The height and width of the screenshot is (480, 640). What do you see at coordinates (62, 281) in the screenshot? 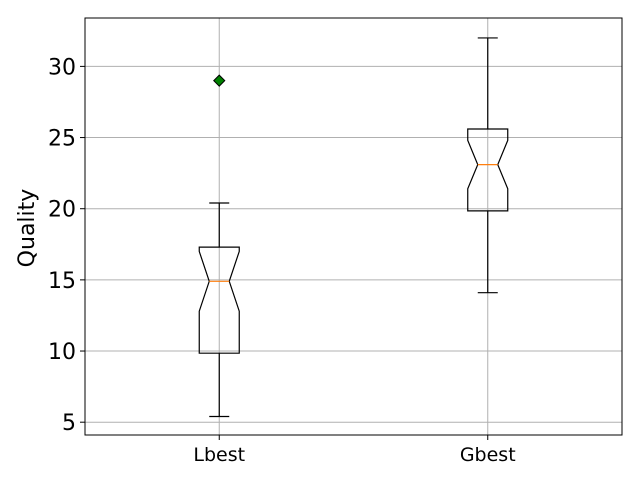
I see `y-tick-label: 15` at bounding box center [62, 281].